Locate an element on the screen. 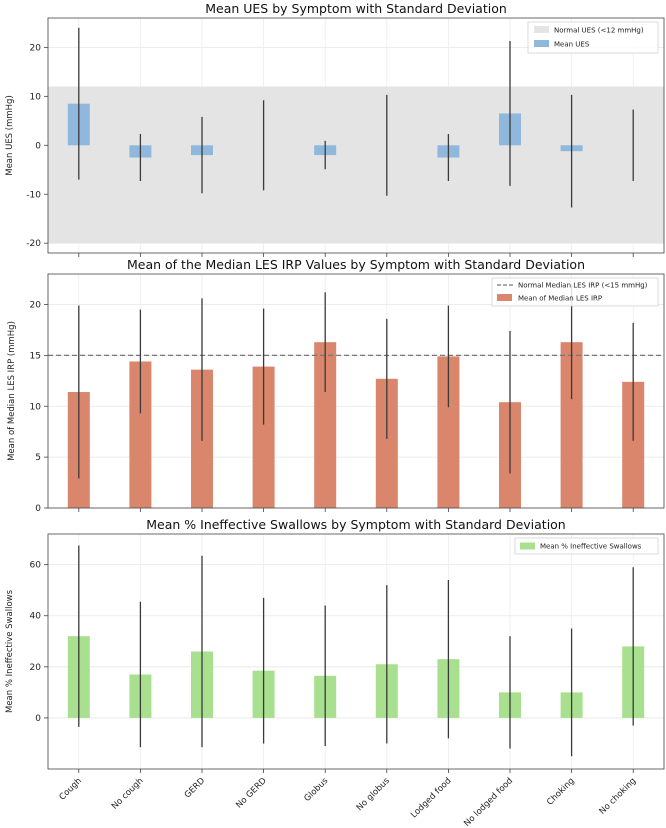 The width and height of the screenshot is (666, 828). les-y-ticks: 0 5 10 15 20 is located at coordinates (39, 407).